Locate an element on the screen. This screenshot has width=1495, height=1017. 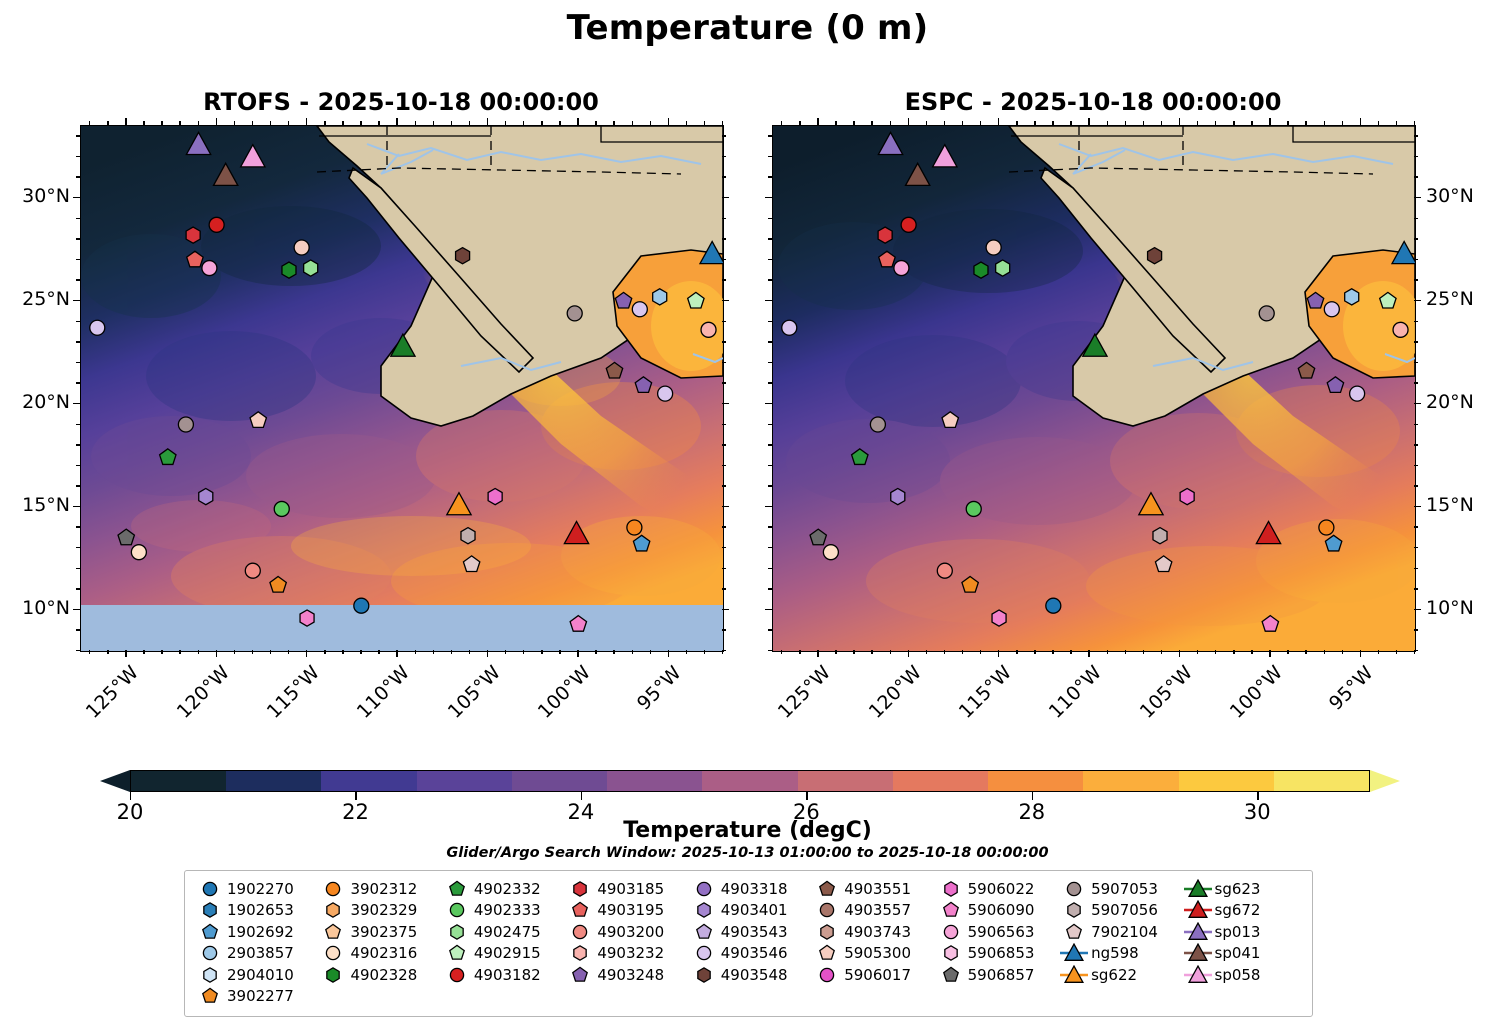
legend-item-3902312: 3902312 is located at coordinates (377, 889).